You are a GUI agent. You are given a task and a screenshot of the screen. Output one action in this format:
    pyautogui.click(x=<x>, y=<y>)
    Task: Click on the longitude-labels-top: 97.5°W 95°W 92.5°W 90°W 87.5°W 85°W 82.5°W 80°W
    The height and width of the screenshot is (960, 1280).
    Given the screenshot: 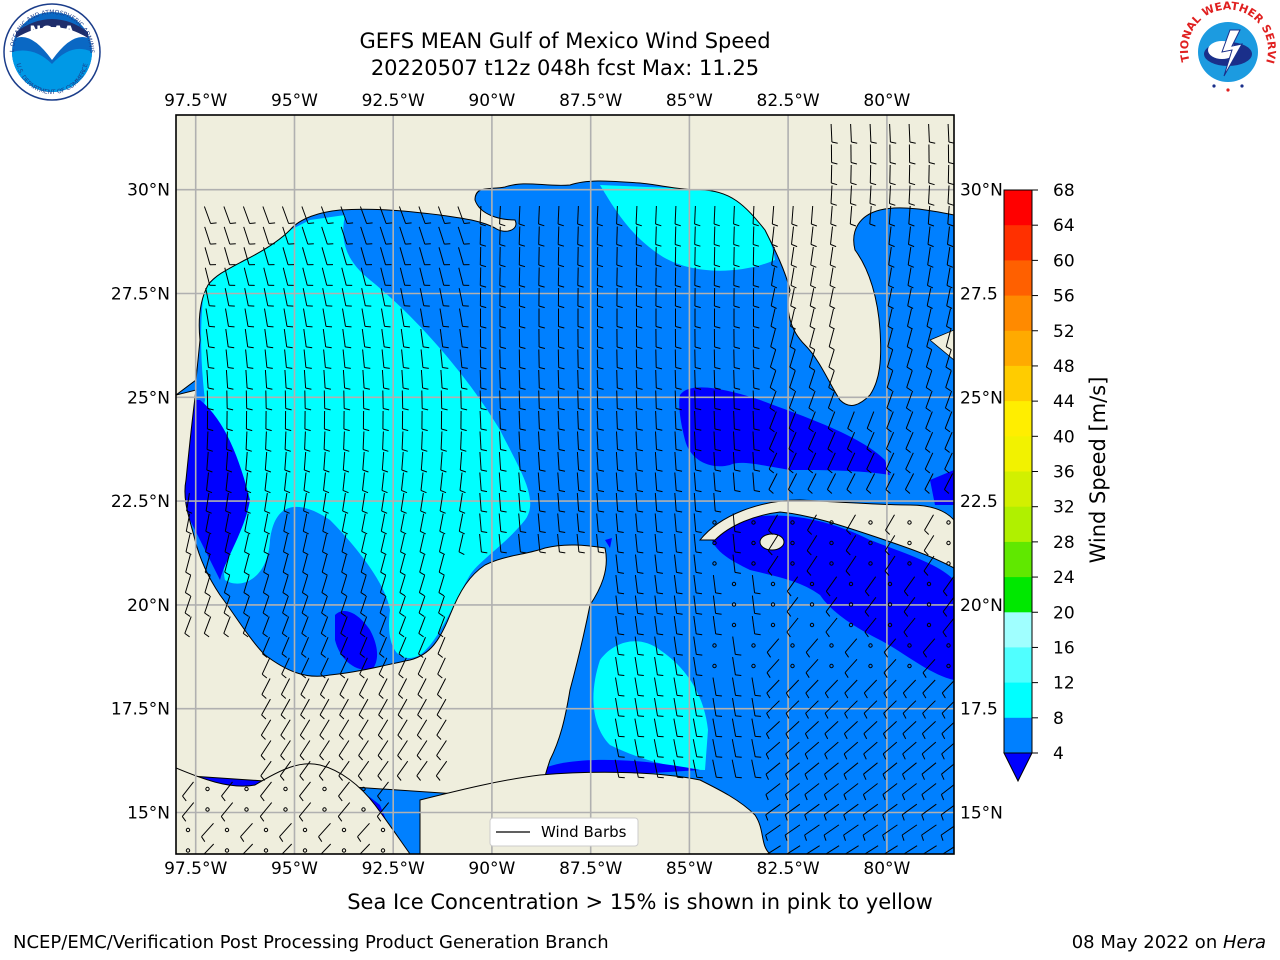 What is the action you would take?
    pyautogui.click(x=537, y=101)
    